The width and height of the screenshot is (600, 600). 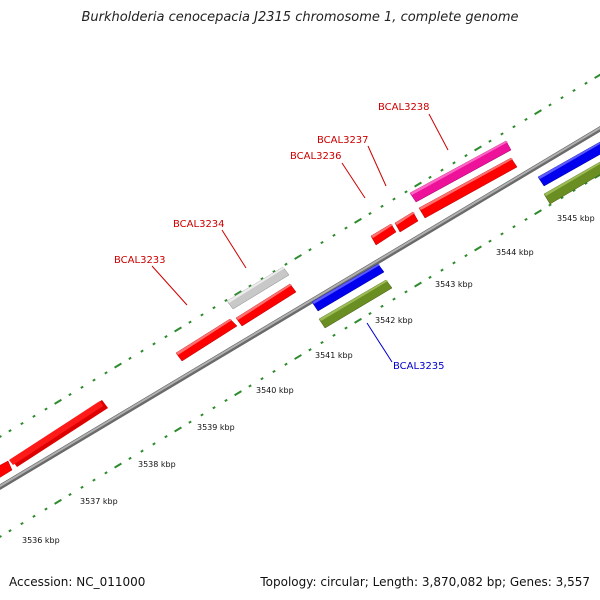 What do you see at coordinates (406, 222) in the screenshot?
I see `gene-arrow-bcal3237` at bounding box center [406, 222].